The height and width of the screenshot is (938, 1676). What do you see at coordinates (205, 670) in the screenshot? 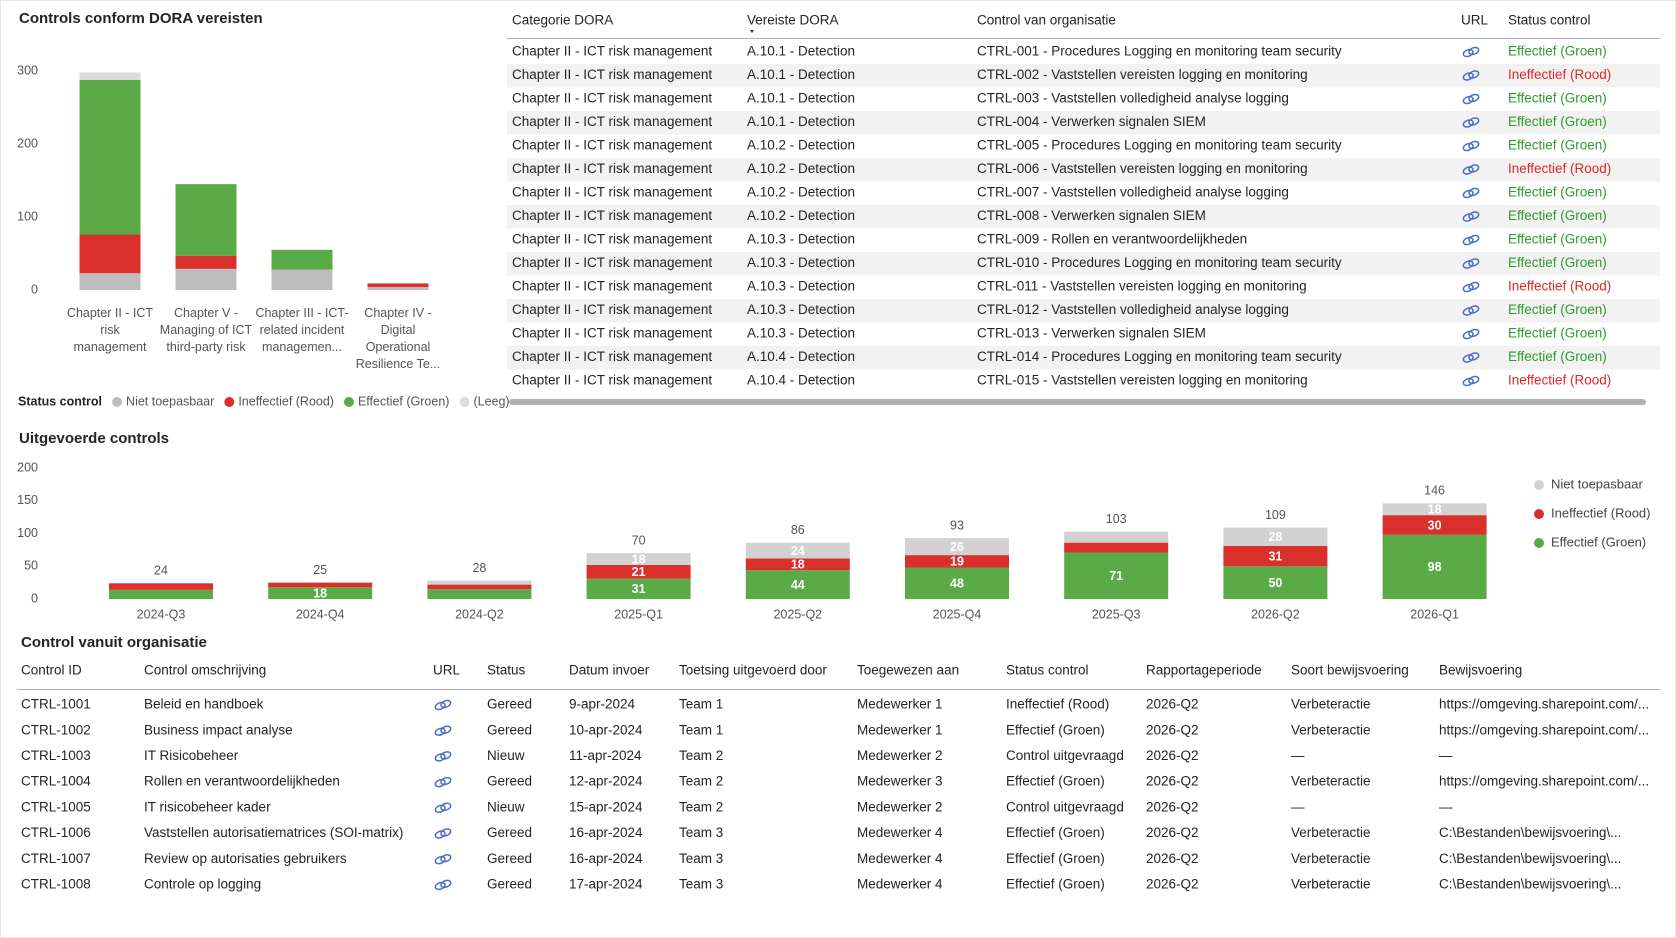
I see `column-header: Control omschrijving` at bounding box center [205, 670].